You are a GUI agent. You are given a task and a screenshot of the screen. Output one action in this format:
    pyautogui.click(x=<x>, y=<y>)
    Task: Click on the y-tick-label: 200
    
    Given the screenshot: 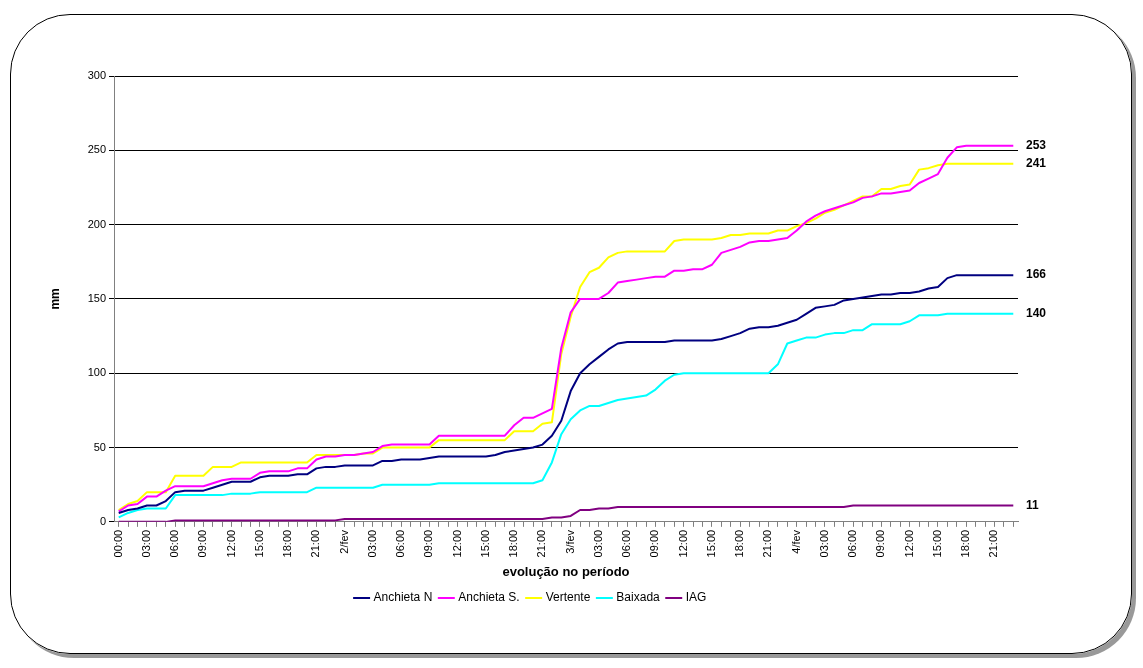 What is the action you would take?
    pyautogui.click(x=96, y=223)
    